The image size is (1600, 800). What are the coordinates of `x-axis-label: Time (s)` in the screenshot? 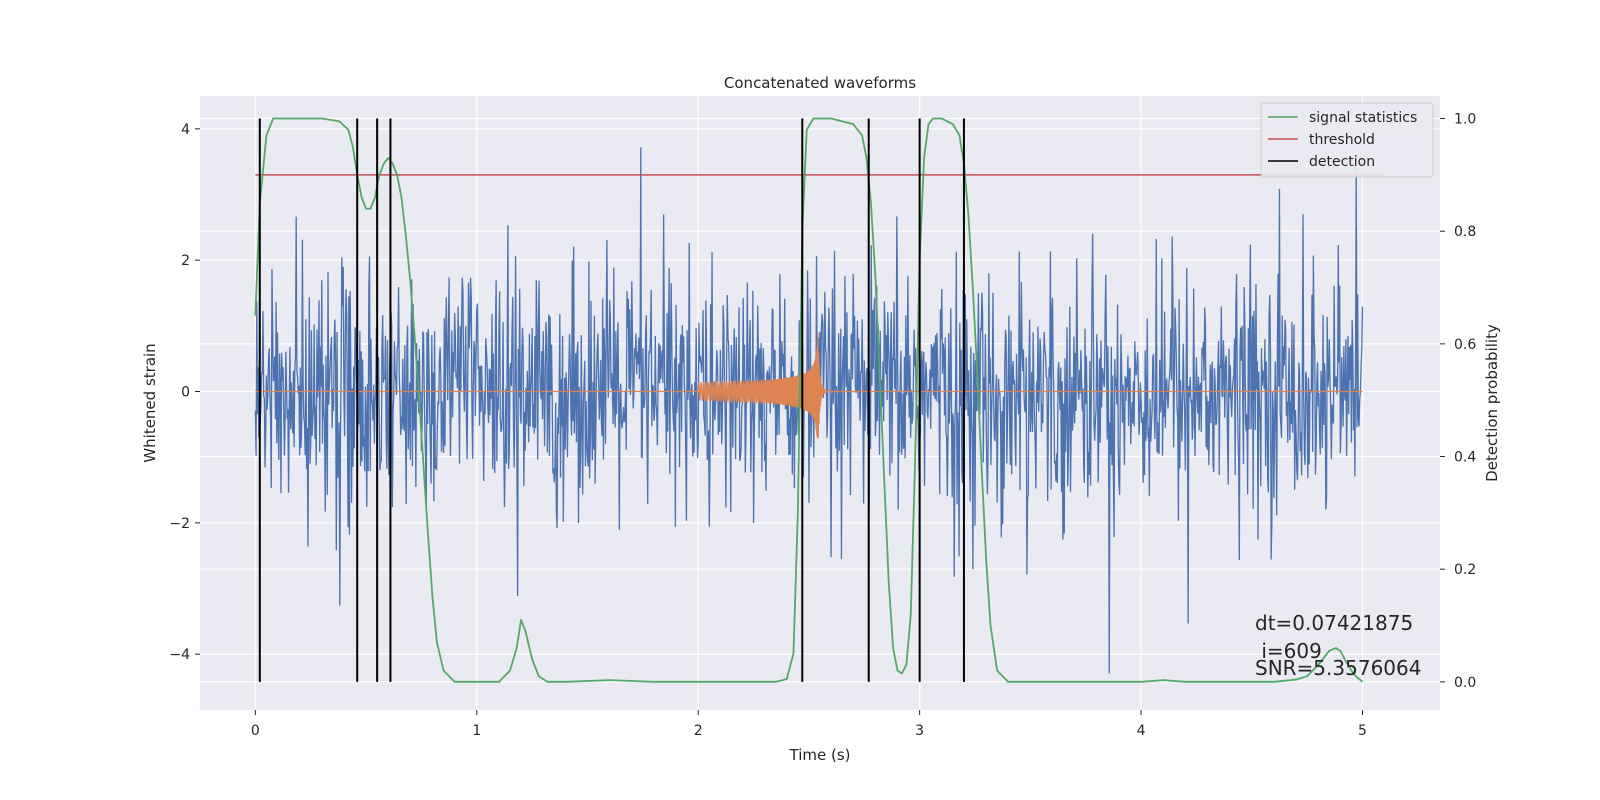 It's located at (820, 755).